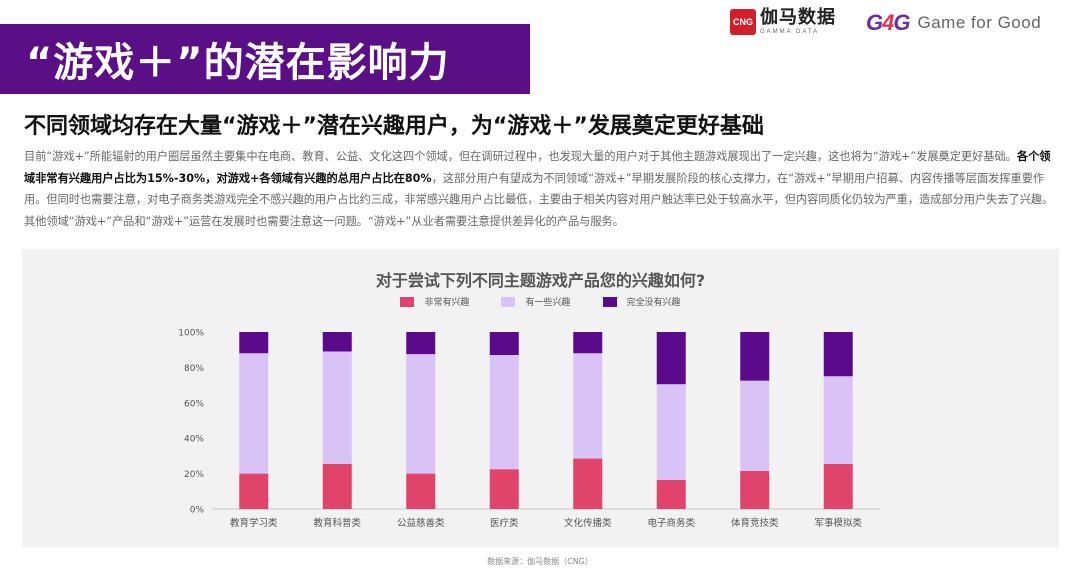 The height and width of the screenshot is (579, 1080). Describe the element at coordinates (191, 334) in the screenshot. I see `y-tick-label: 100%` at that location.